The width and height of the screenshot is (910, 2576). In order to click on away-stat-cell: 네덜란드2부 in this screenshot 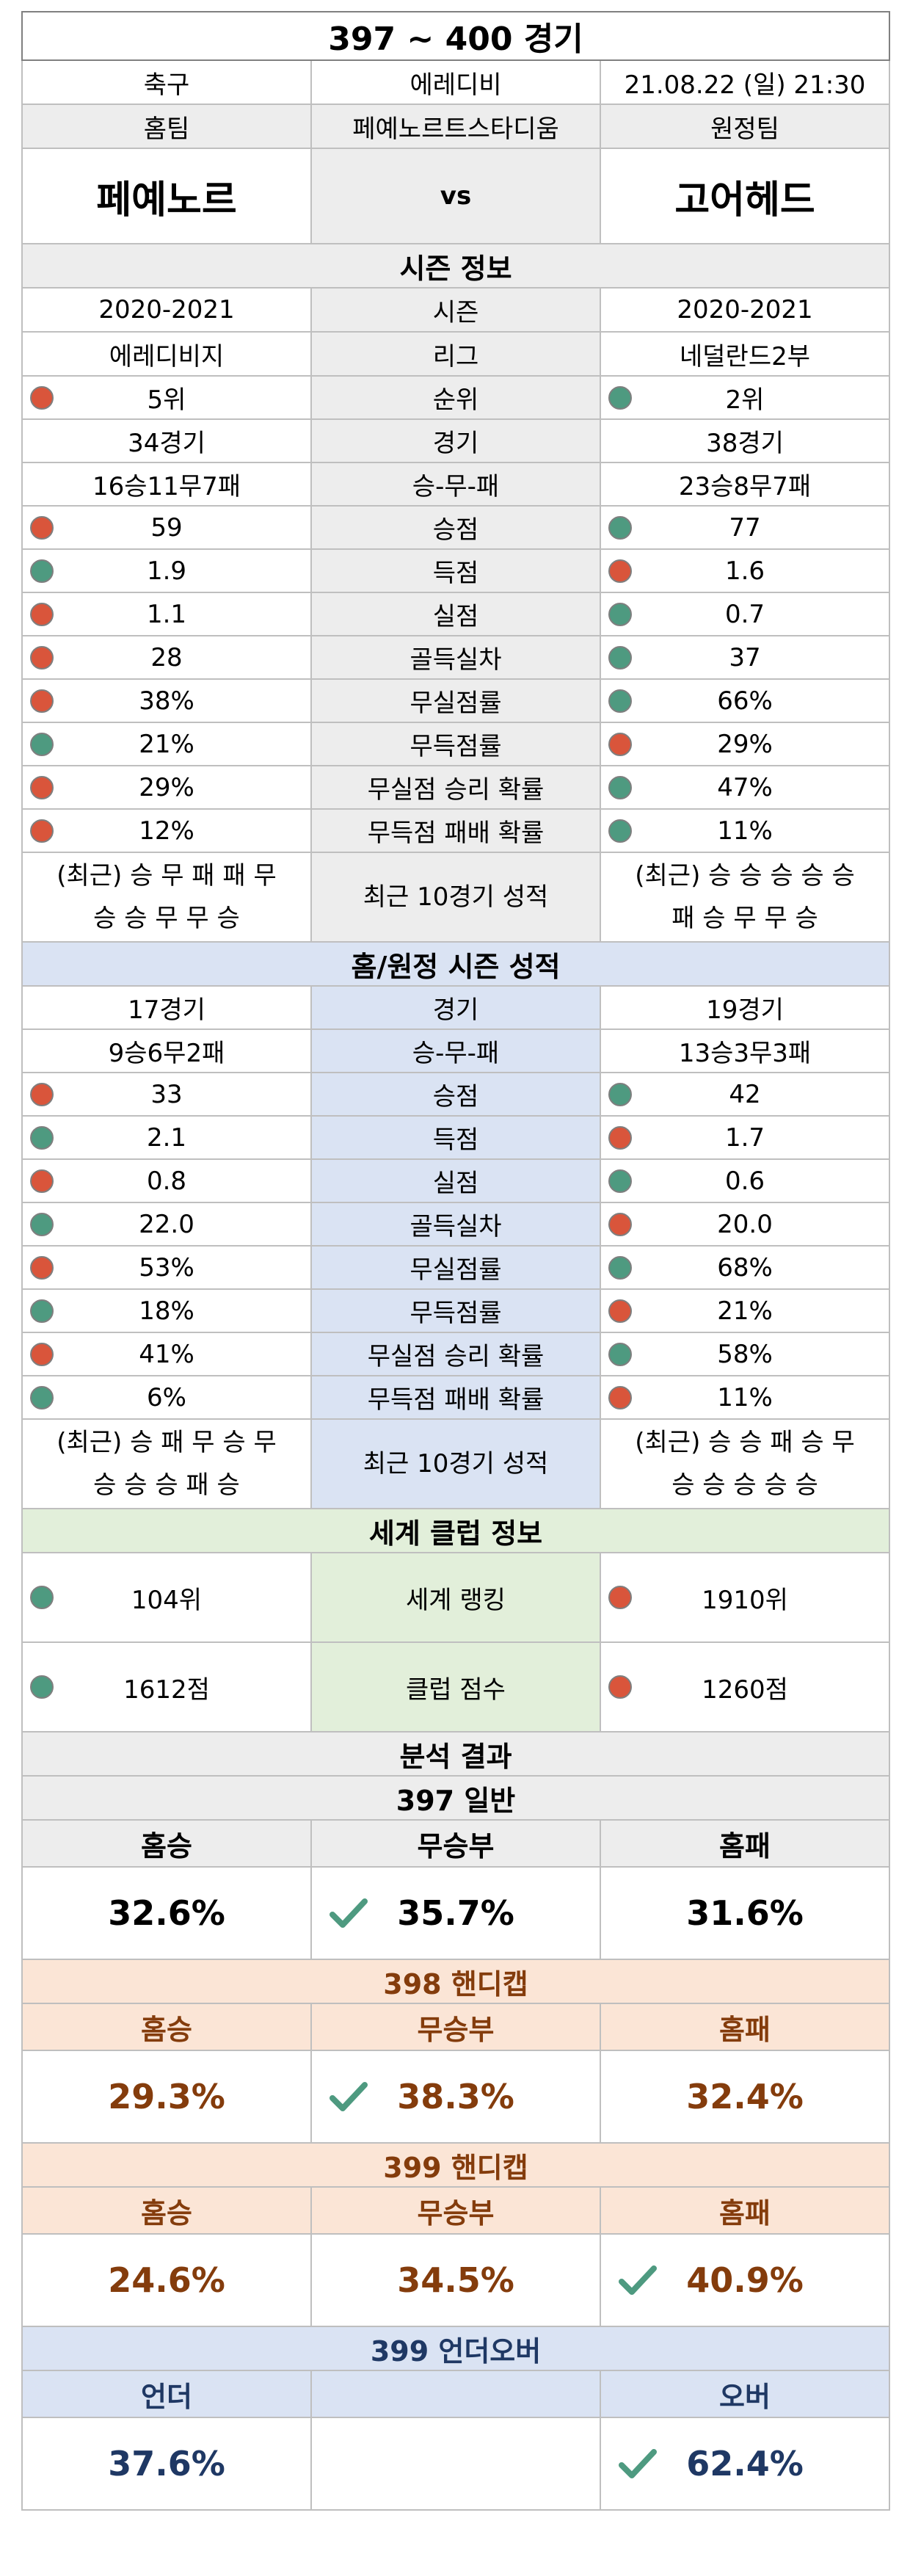, I will do `click(745, 354)`.